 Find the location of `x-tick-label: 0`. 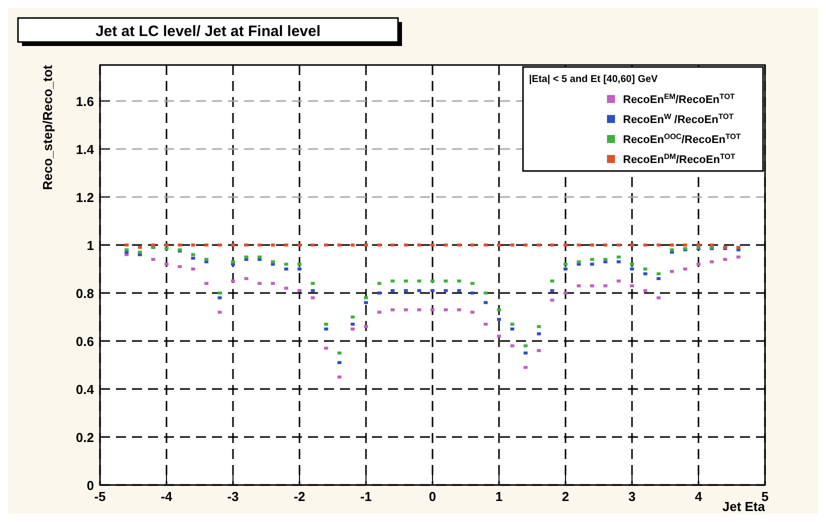

x-tick-label: 0 is located at coordinates (432, 496).